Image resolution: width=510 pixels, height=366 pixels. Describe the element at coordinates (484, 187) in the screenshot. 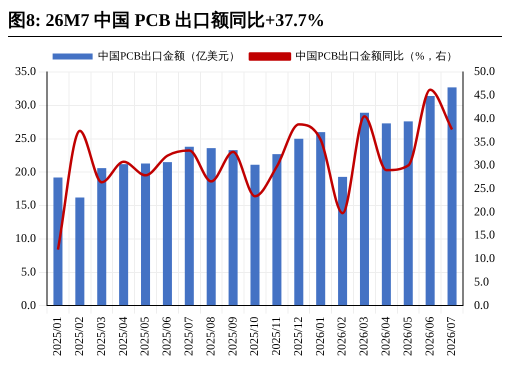

I see `y2-tick-label: 25.0` at that location.